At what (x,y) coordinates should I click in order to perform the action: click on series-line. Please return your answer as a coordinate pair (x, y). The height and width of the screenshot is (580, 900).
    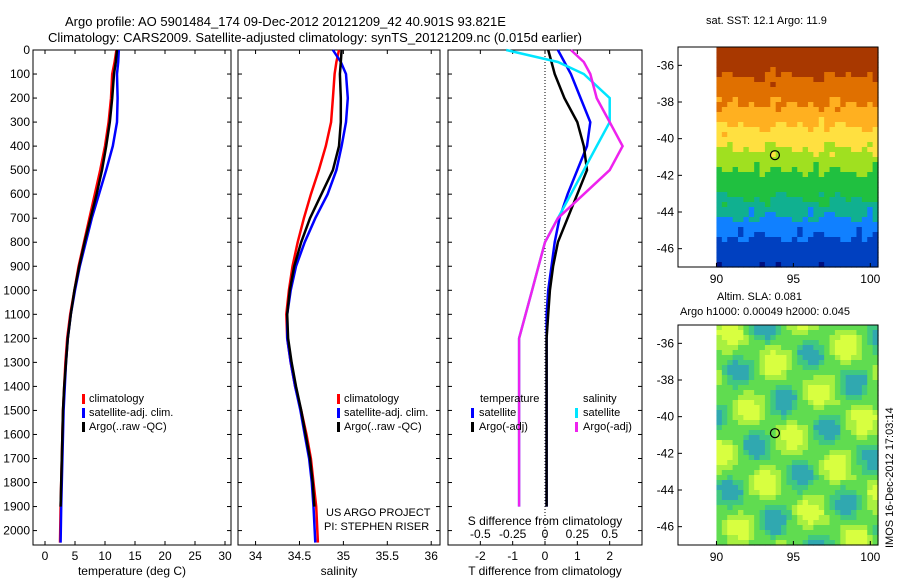
    Looking at the image, I should click on (89, 278).